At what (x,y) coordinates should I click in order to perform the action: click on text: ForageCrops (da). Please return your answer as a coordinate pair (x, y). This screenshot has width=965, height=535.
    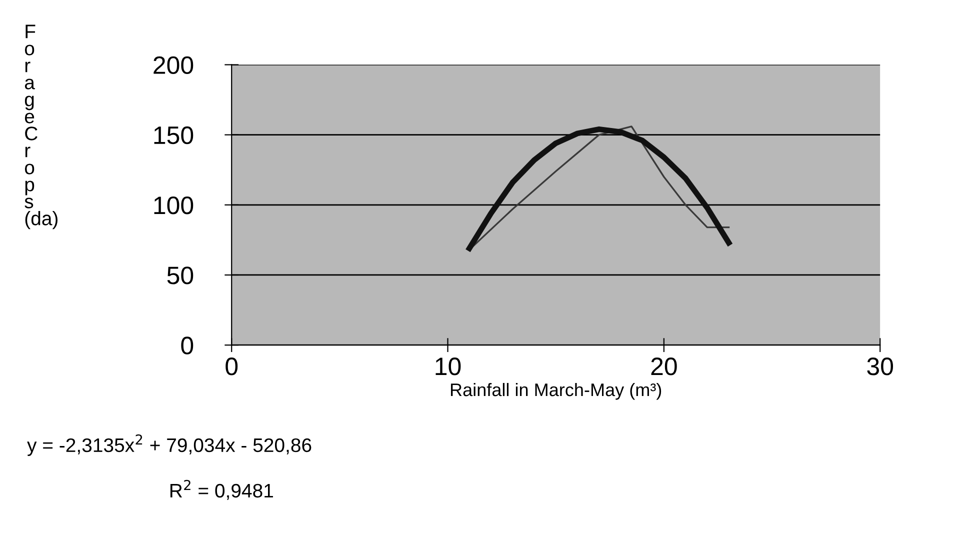
    Looking at the image, I should click on (41, 127).